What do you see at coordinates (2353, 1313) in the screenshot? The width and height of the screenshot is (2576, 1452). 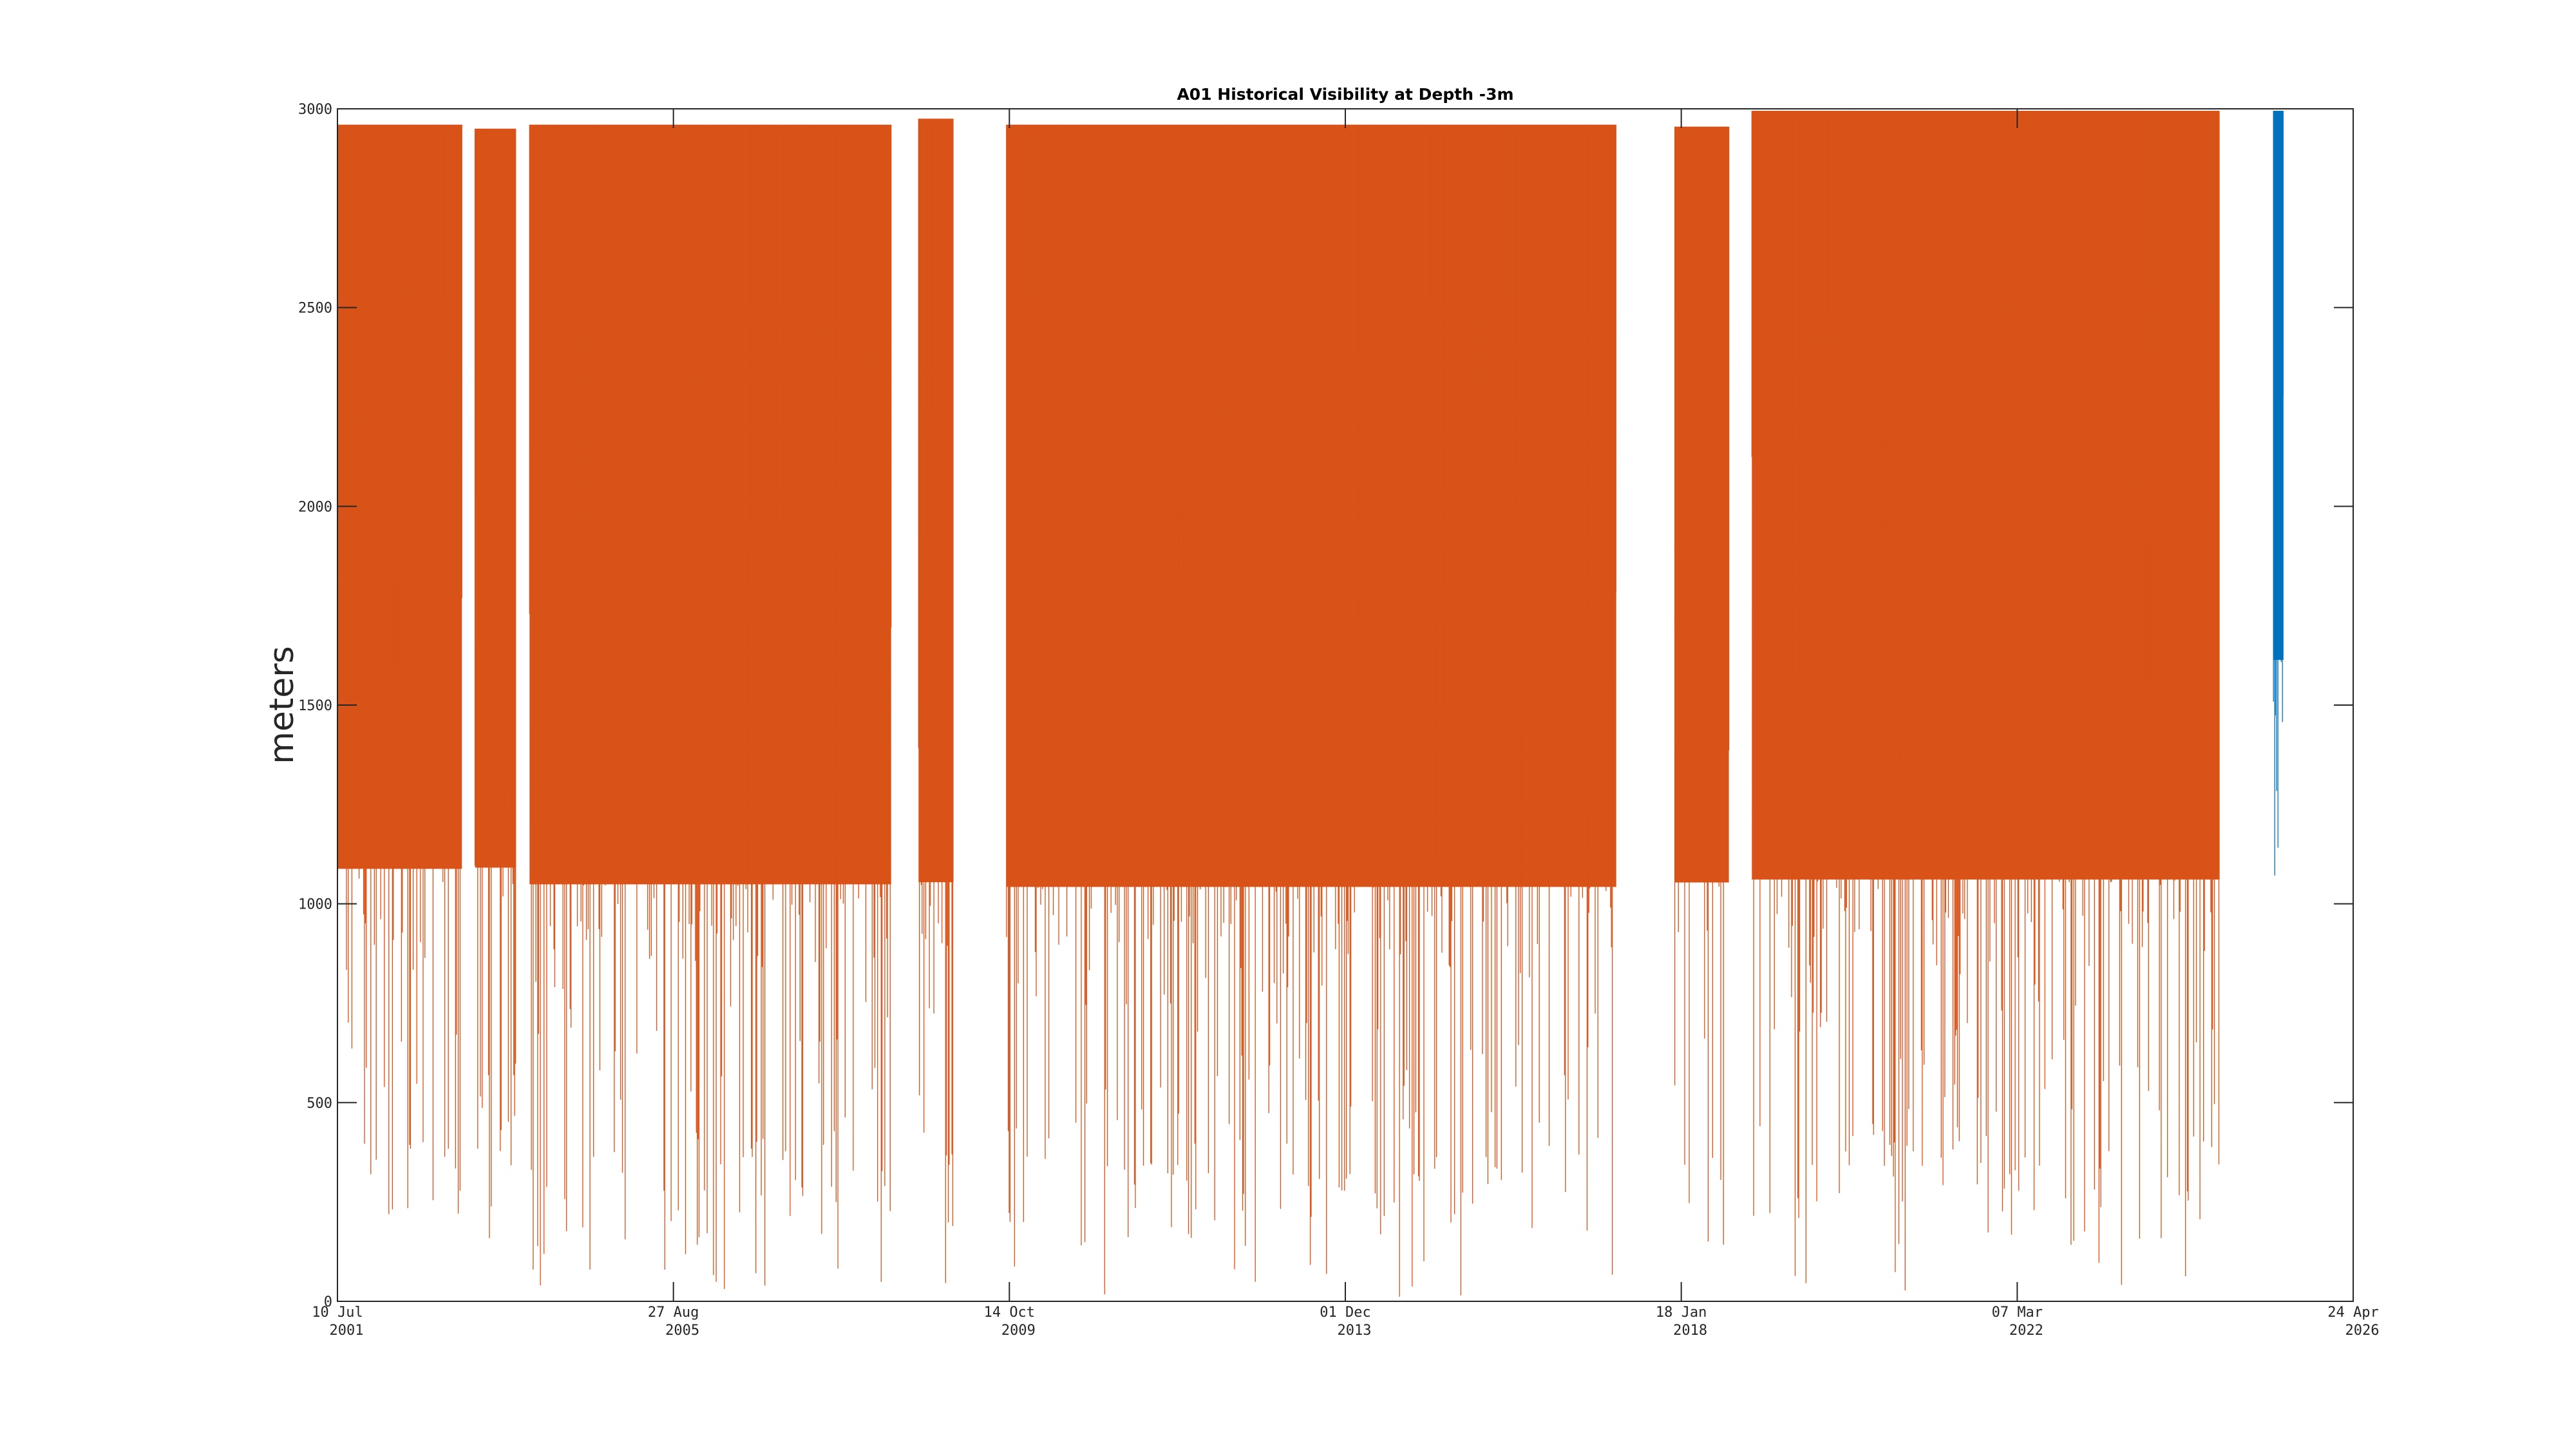 I see `x-tick-label: 24 Apr` at bounding box center [2353, 1313].